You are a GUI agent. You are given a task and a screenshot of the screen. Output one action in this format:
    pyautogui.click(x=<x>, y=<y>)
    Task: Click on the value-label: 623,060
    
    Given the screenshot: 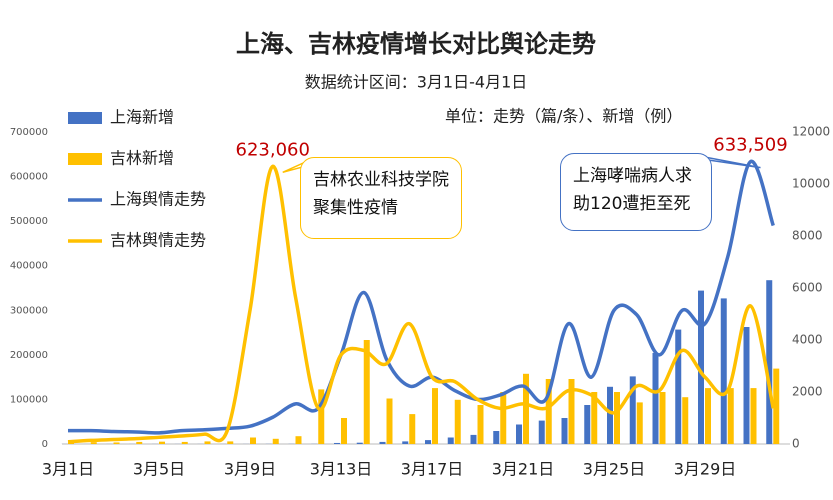 What is the action you would take?
    pyautogui.click(x=273, y=149)
    